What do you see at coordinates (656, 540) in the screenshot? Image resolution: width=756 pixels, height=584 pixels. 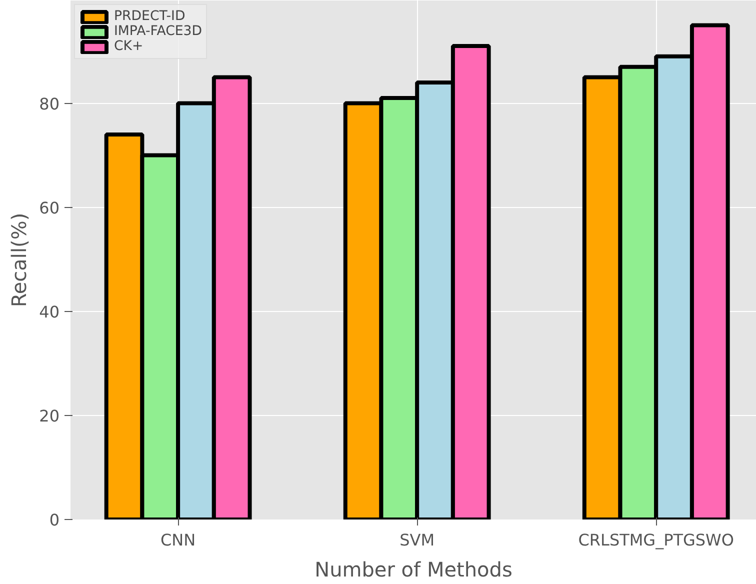 I see `x-tick-label: CRLSTMG_PTGSWO` at bounding box center [656, 540].